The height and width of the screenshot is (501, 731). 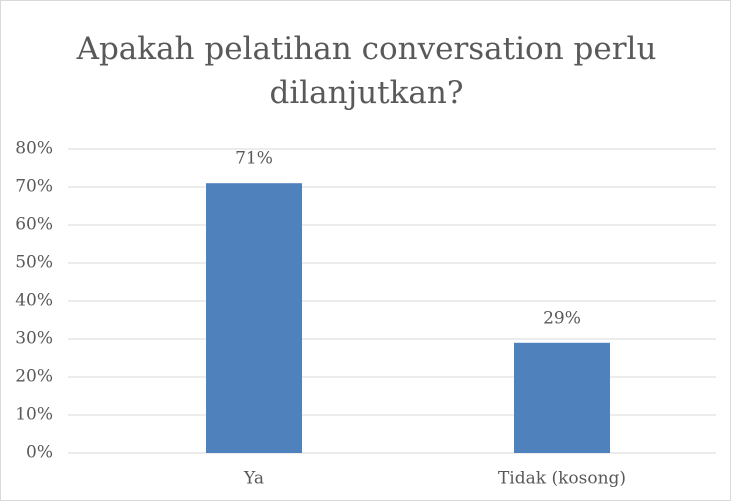 I want to click on x-tick-label: Ya, so click(x=253, y=479).